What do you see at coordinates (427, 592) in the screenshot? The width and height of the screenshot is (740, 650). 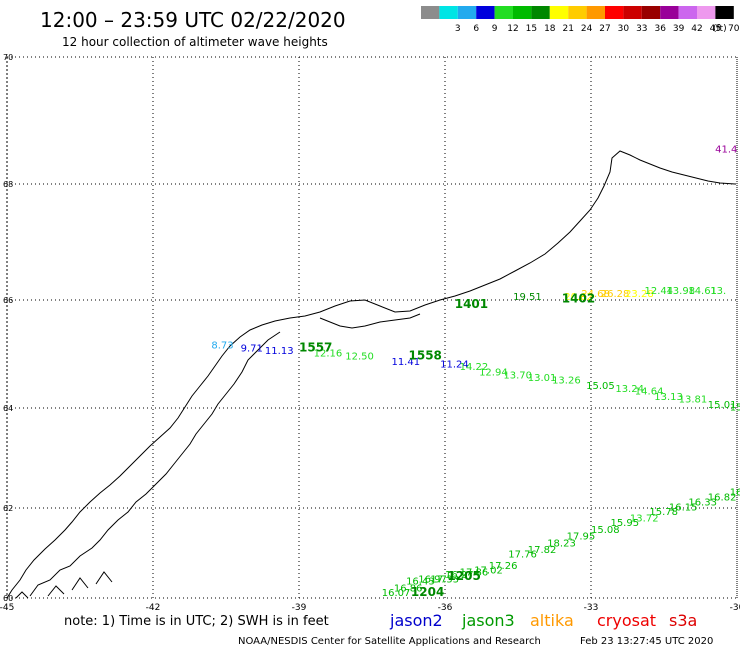 I see `time-label: 1204` at bounding box center [427, 592].